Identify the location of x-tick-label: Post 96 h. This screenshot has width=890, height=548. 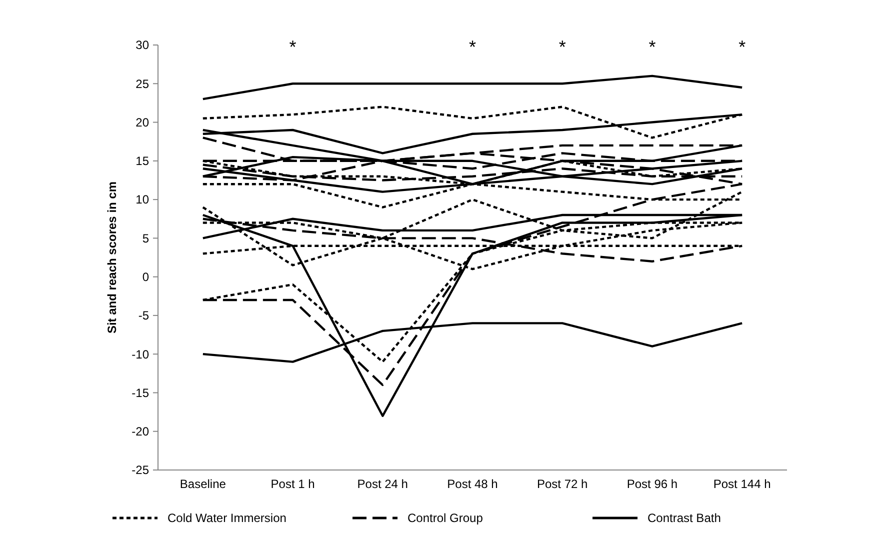
(652, 484).